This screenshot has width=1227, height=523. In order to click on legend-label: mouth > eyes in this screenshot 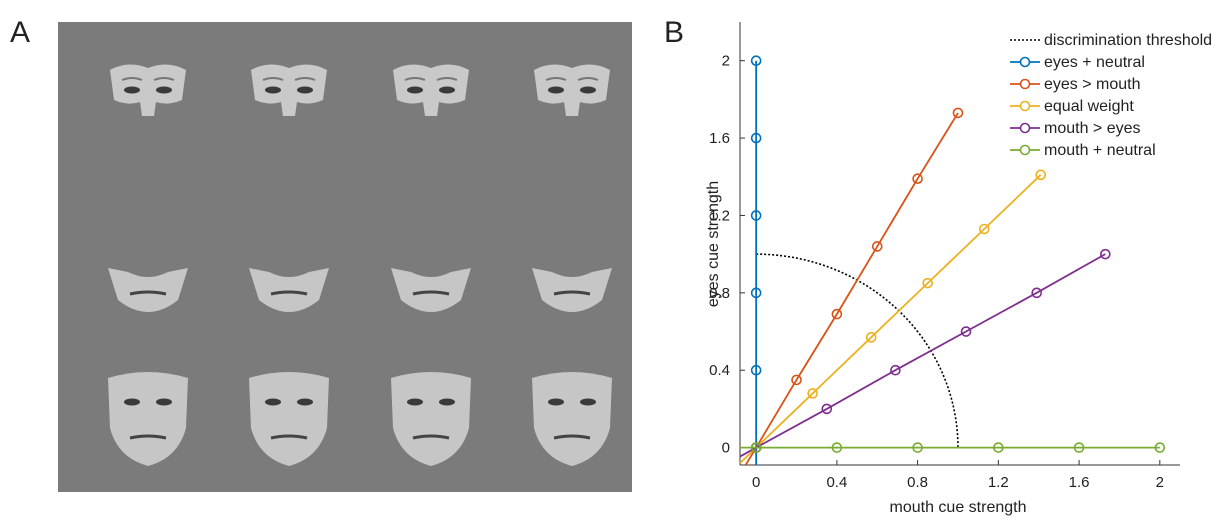, I will do `click(1092, 128)`.